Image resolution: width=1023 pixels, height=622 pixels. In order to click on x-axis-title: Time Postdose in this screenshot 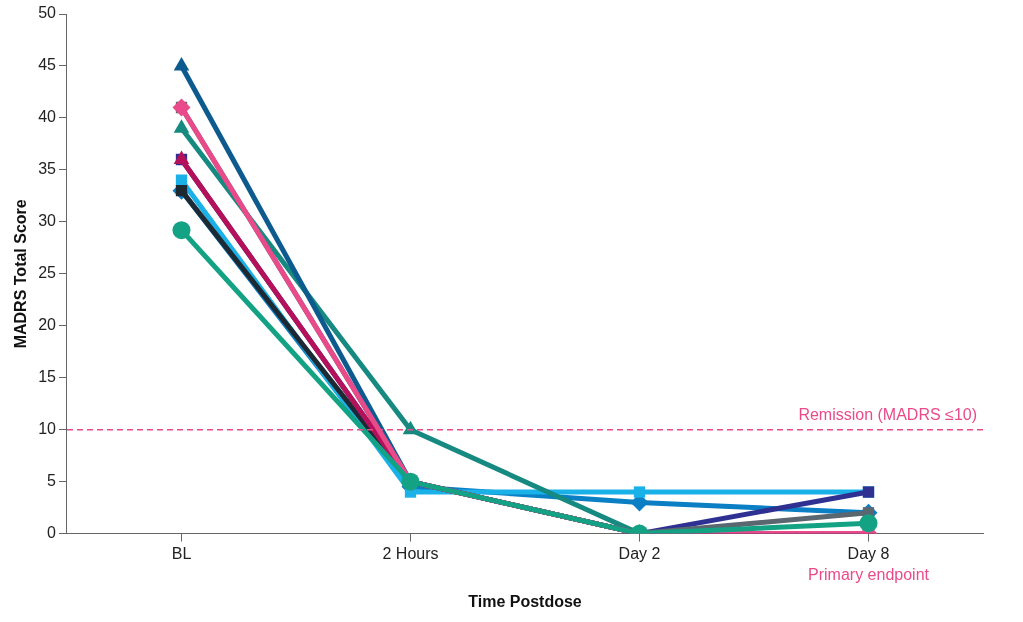, I will do `click(525, 601)`.